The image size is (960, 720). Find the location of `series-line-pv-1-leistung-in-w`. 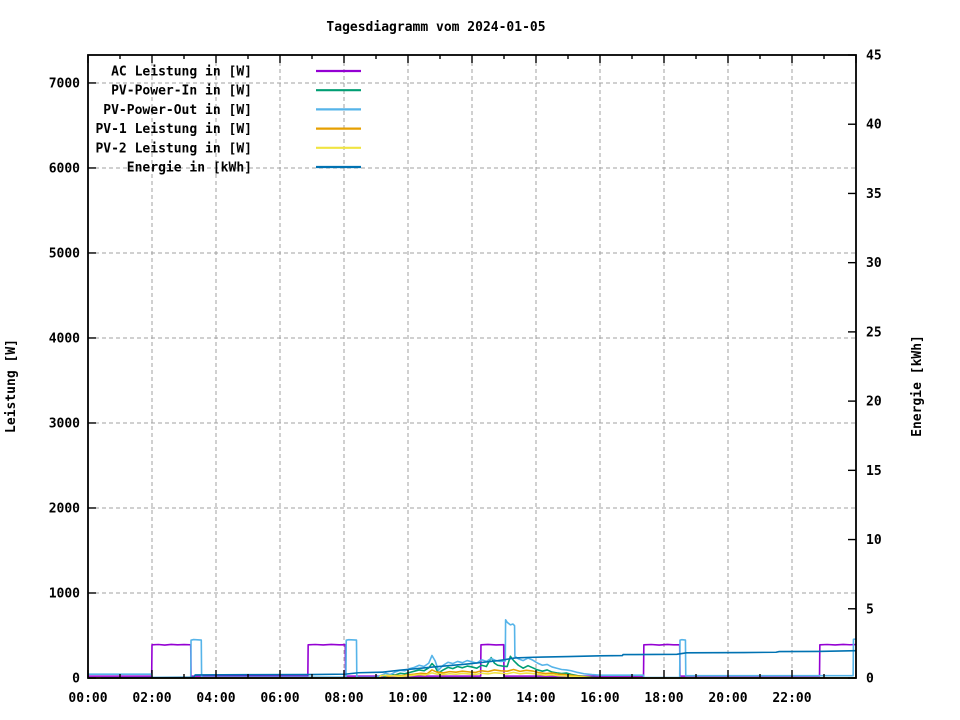

series-line-pv-1-leistung-in-w is located at coordinates (472, 673).